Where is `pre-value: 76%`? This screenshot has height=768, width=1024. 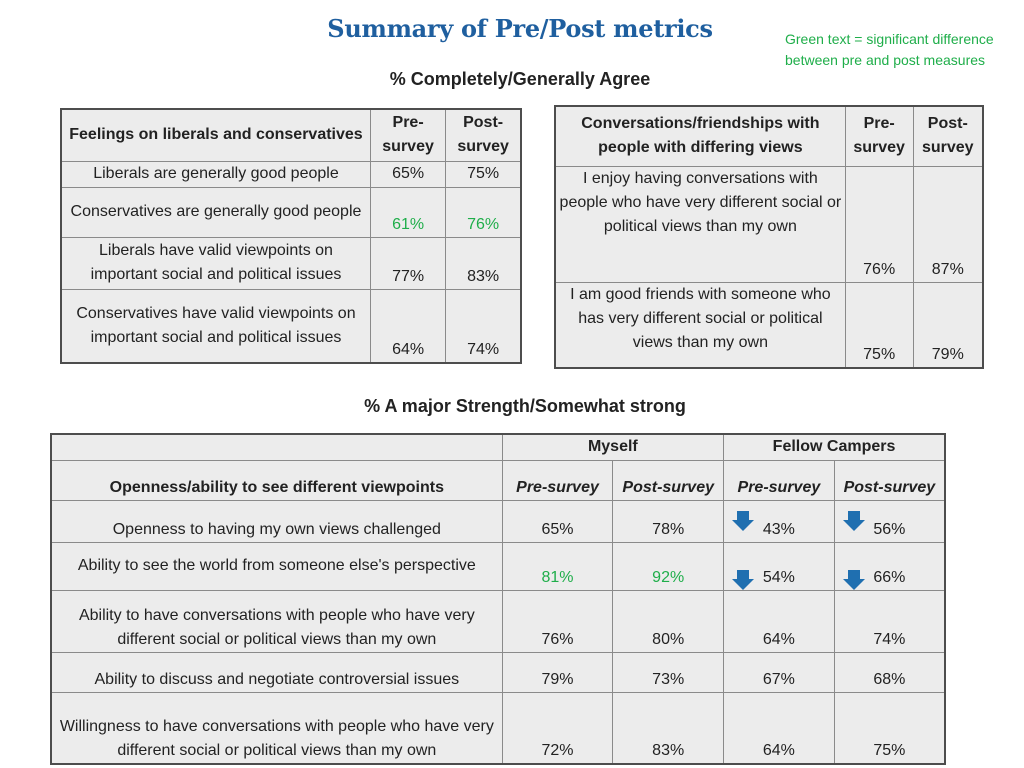
pre-value: 76% is located at coordinates (879, 224).